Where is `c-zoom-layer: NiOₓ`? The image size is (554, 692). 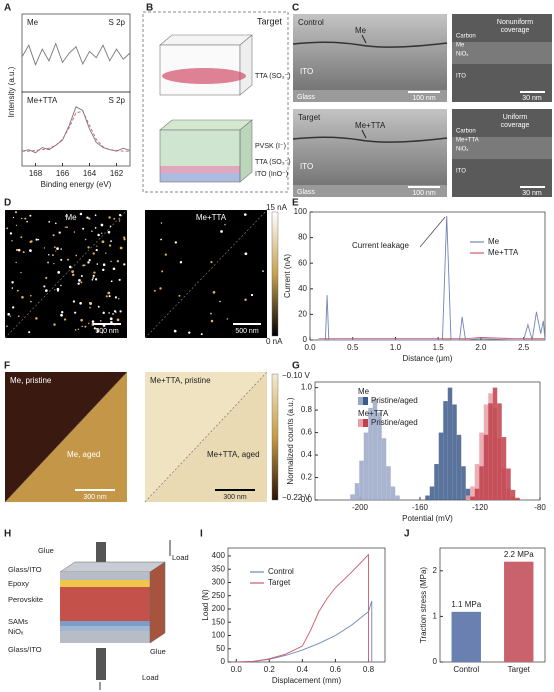
c-zoom-layer: NiOₓ is located at coordinates (462, 150).